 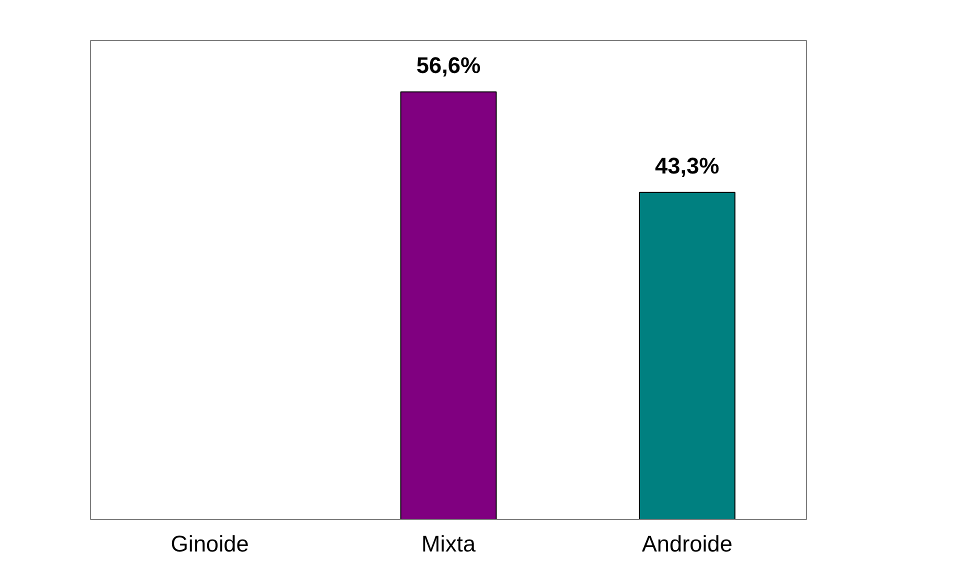 I want to click on x-tick-label: Ginoide, so click(x=209, y=543).